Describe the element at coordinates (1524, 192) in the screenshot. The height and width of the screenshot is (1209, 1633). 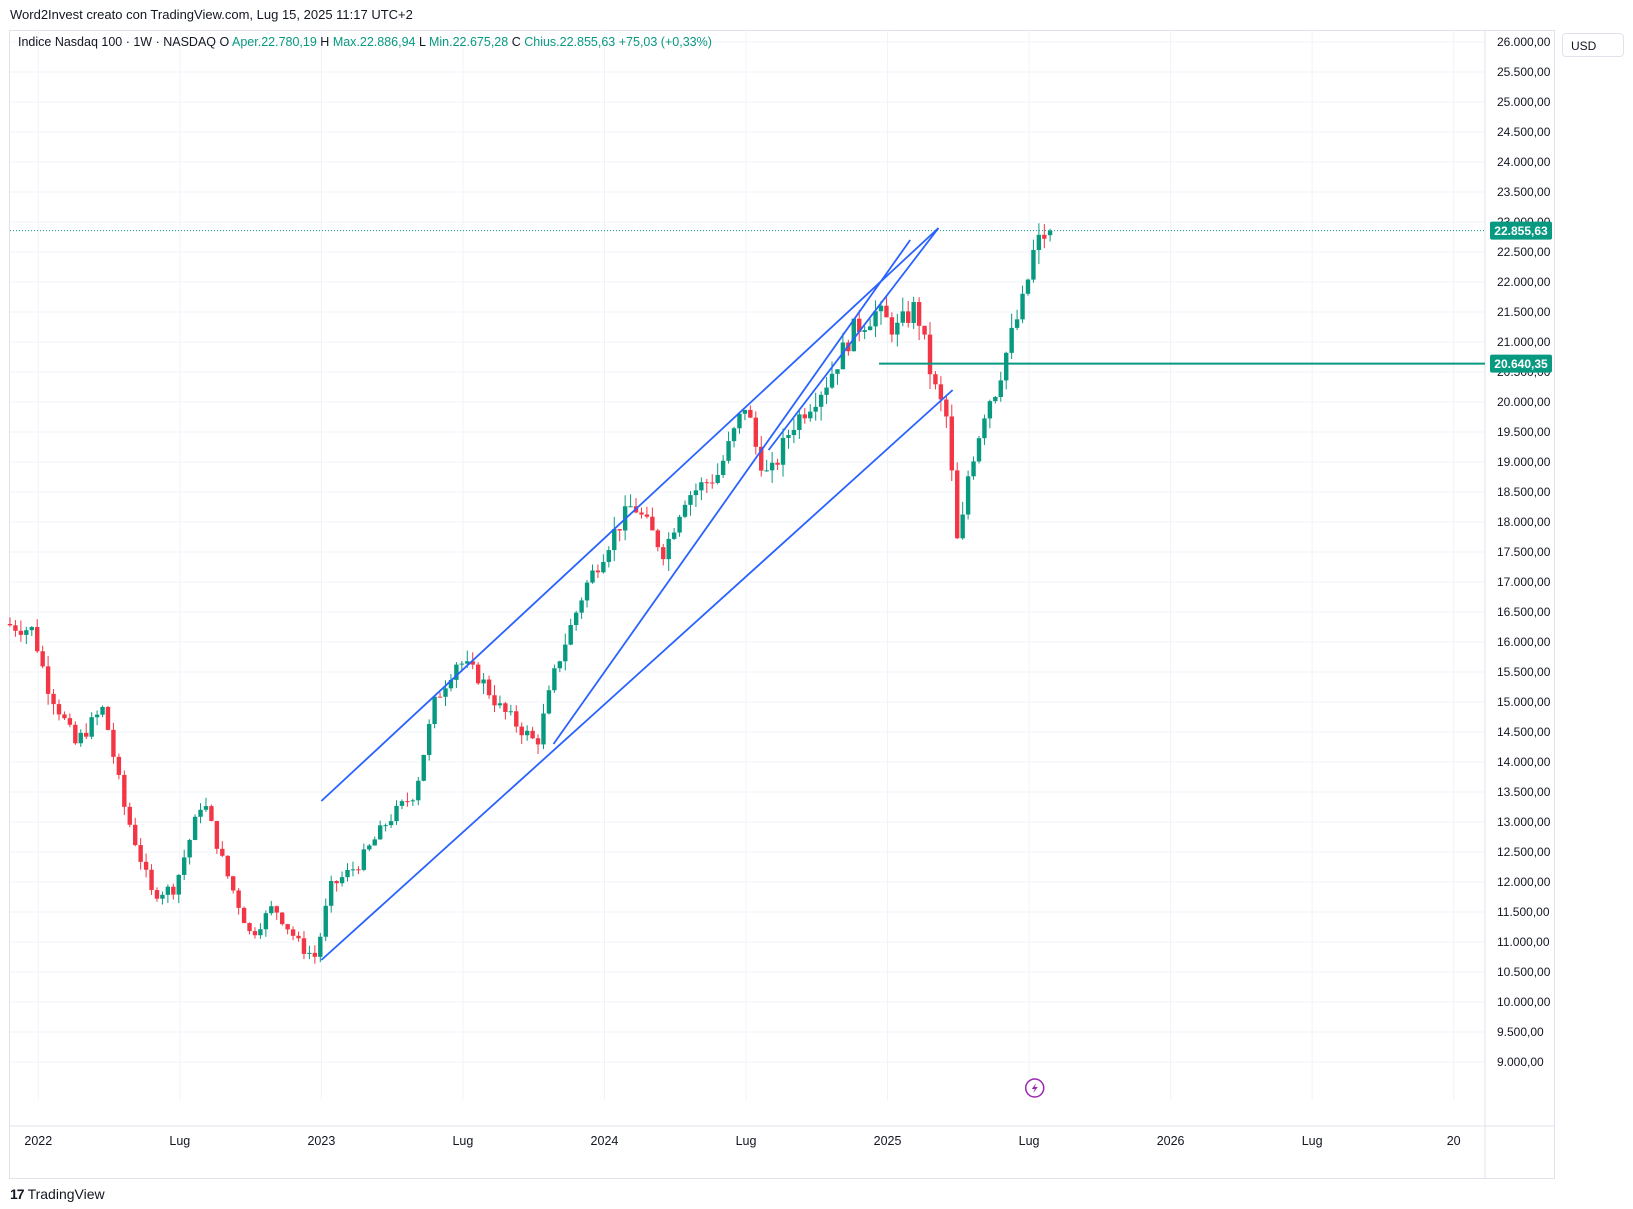
I see `y-tick-label: 23.500,00` at that location.